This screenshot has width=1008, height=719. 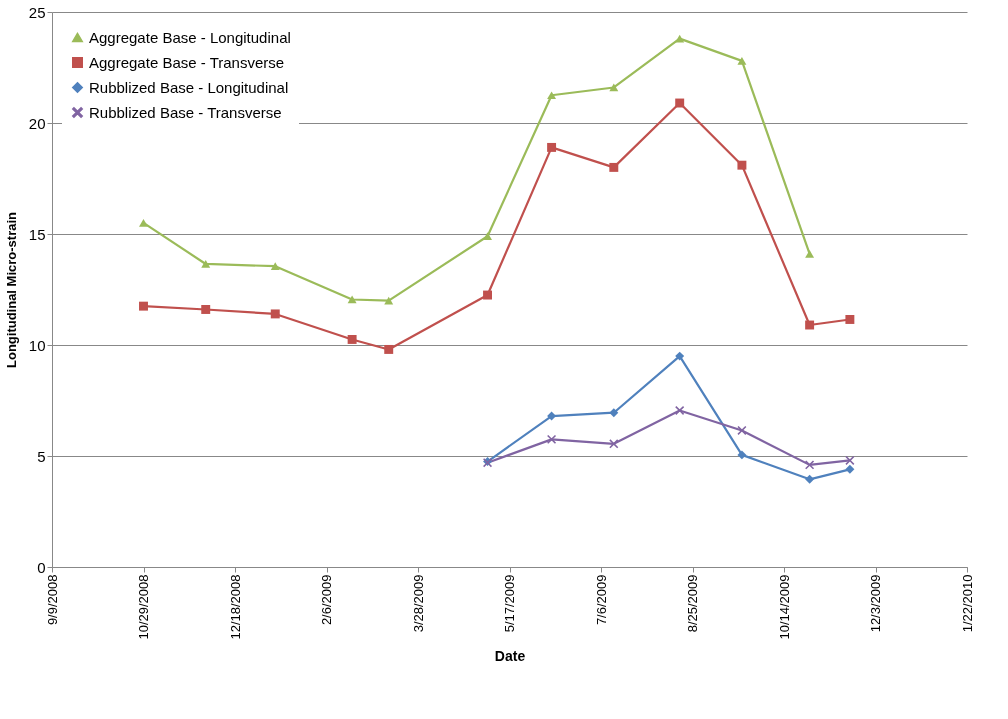 What do you see at coordinates (190, 37) in the screenshot?
I see `legend-label: Aggregate Base - Longitudinal` at bounding box center [190, 37].